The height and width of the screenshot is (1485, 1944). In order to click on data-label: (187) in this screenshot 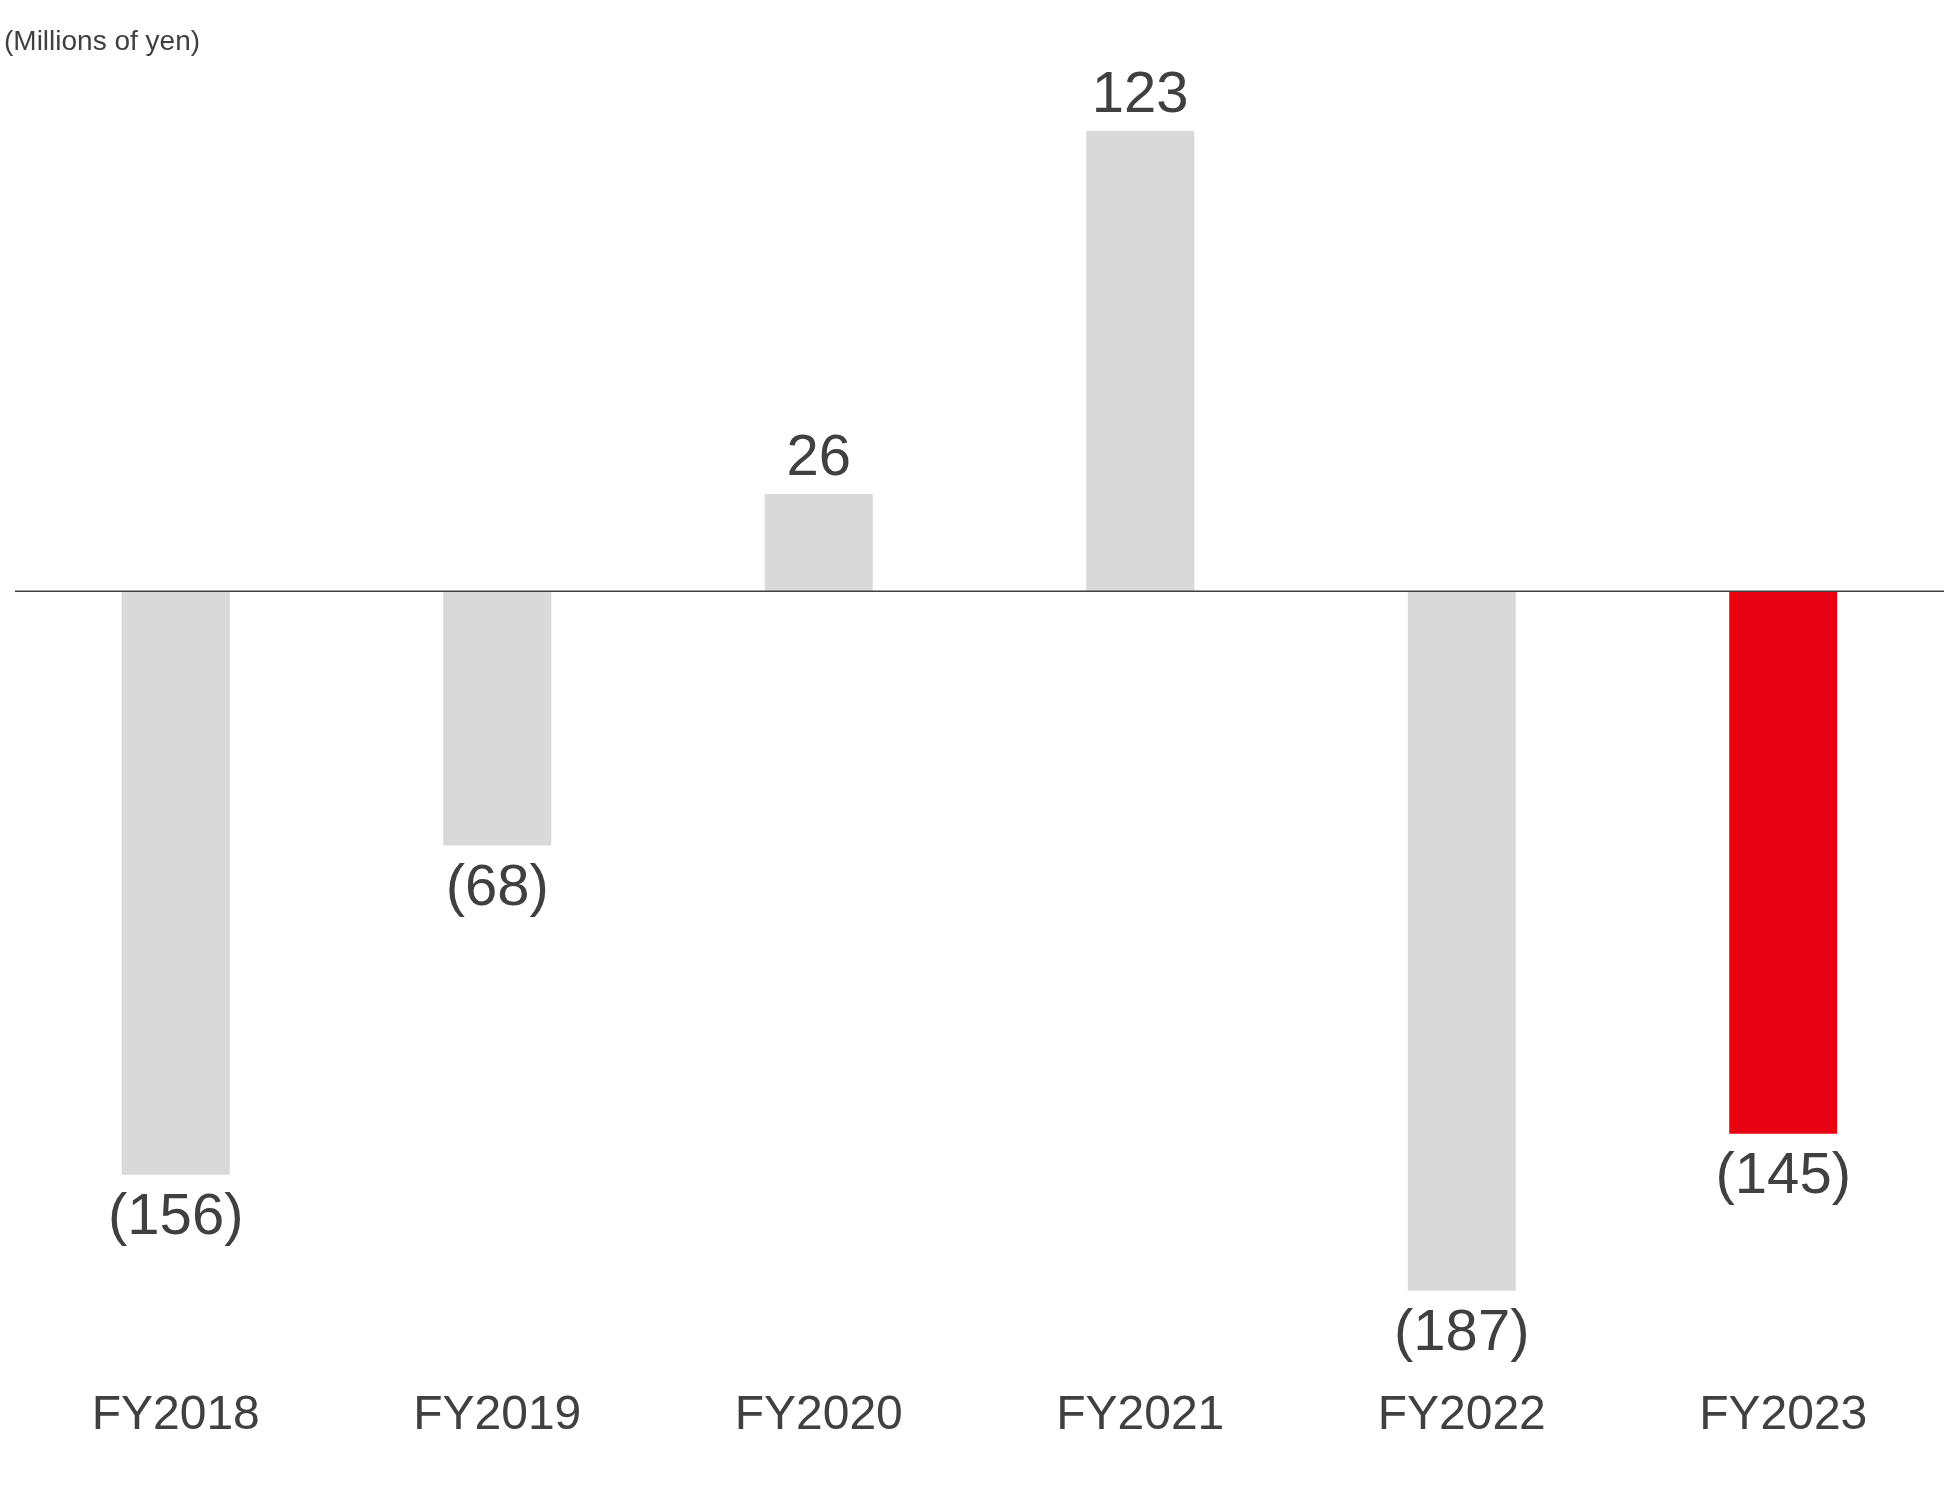, I will do `click(1462, 1329)`.